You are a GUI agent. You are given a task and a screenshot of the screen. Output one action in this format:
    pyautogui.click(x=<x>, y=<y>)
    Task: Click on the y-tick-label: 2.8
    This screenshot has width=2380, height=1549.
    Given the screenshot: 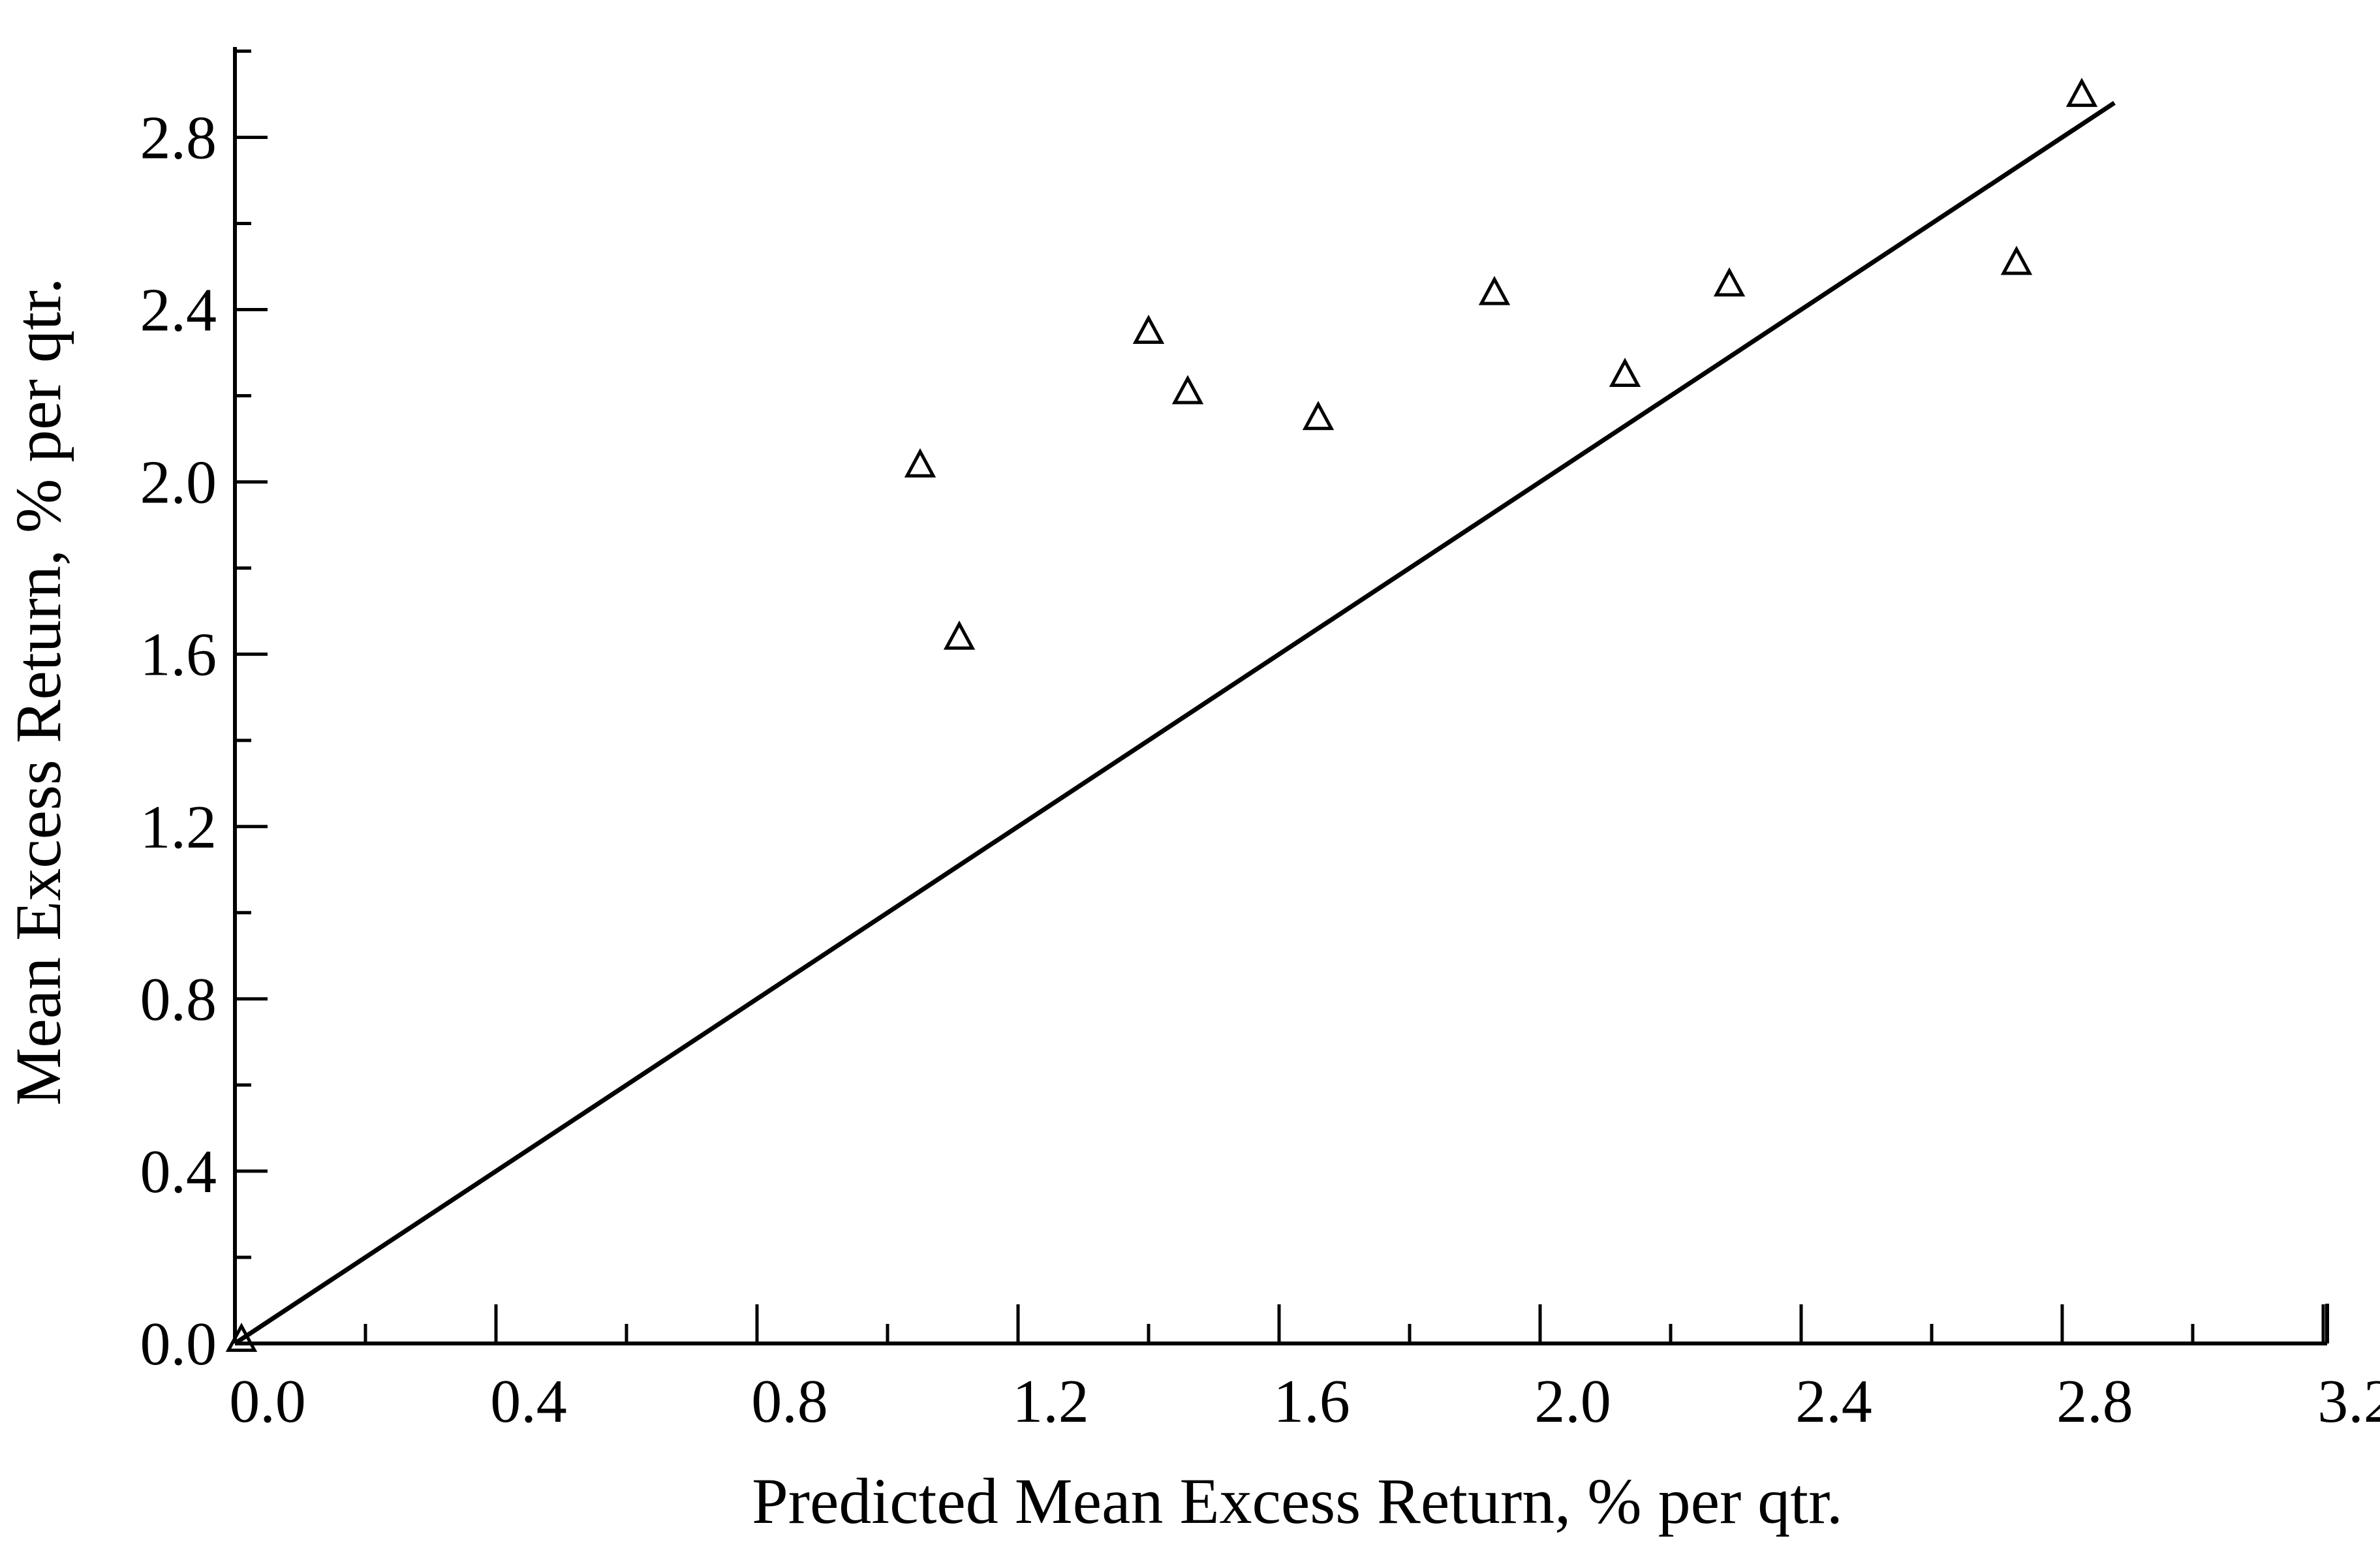 What is the action you would take?
    pyautogui.click(x=179, y=138)
    